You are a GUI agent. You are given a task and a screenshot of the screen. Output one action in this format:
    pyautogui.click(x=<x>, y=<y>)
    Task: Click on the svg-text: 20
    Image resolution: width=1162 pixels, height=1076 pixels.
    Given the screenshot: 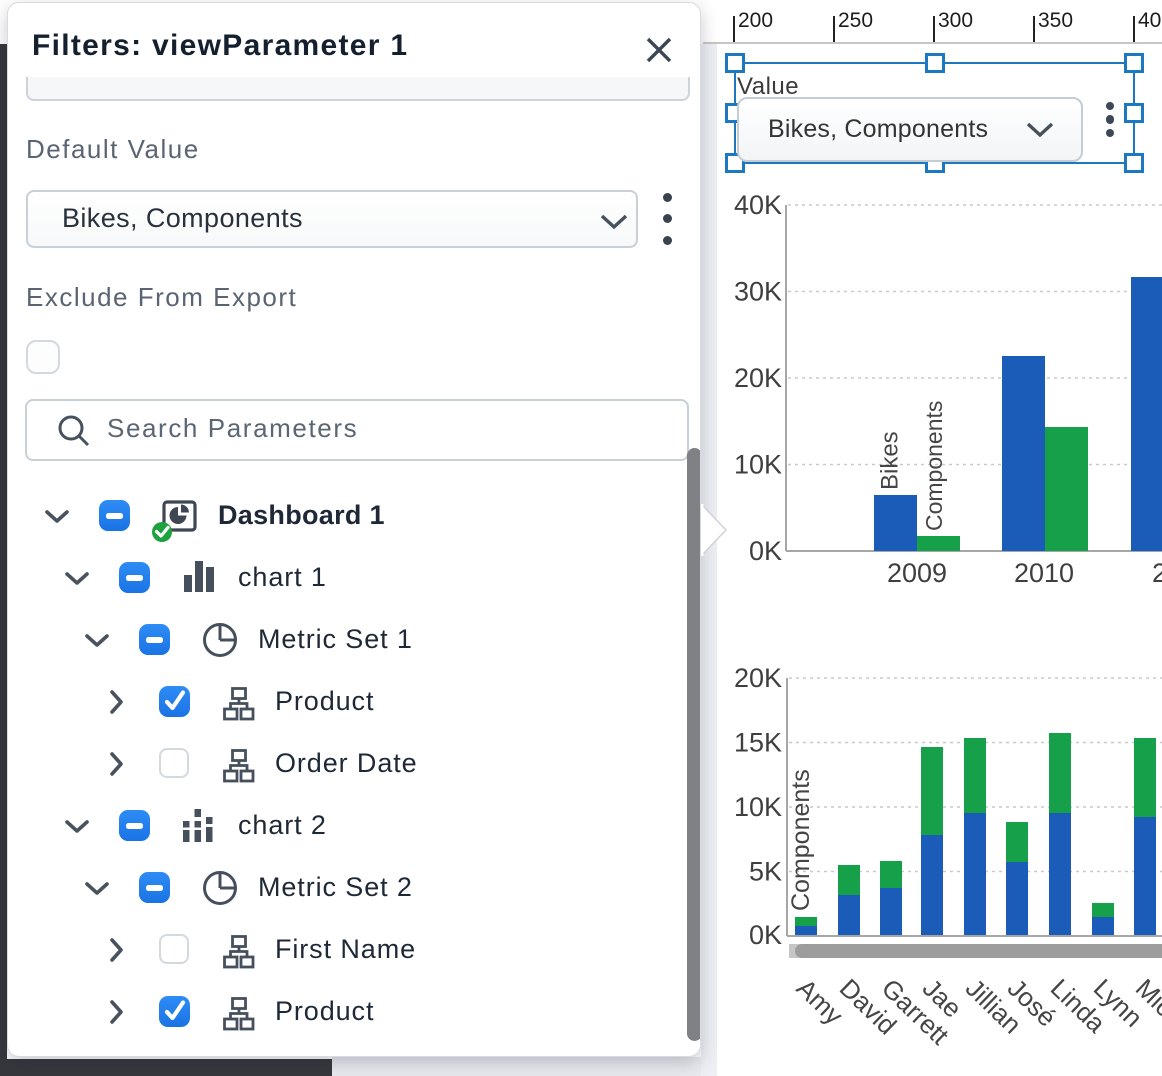 What is the action you would take?
    pyautogui.click(x=1157, y=573)
    